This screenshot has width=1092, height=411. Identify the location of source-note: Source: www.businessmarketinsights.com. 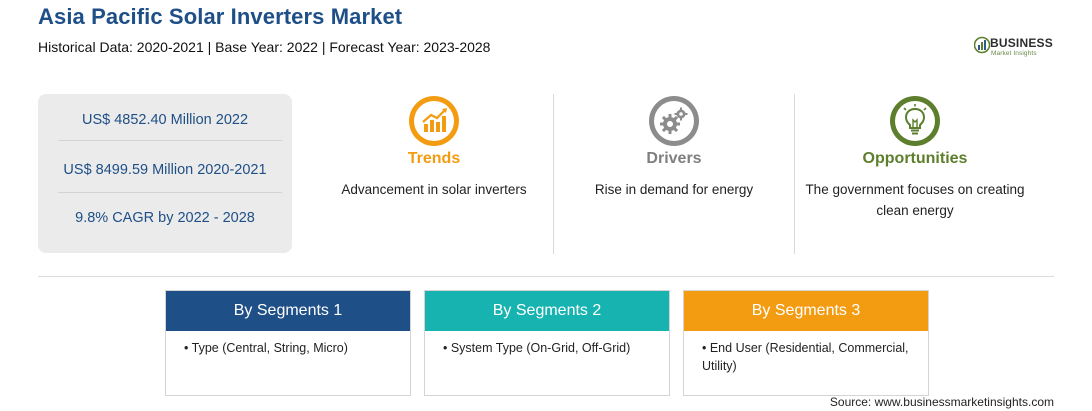
(941, 402).